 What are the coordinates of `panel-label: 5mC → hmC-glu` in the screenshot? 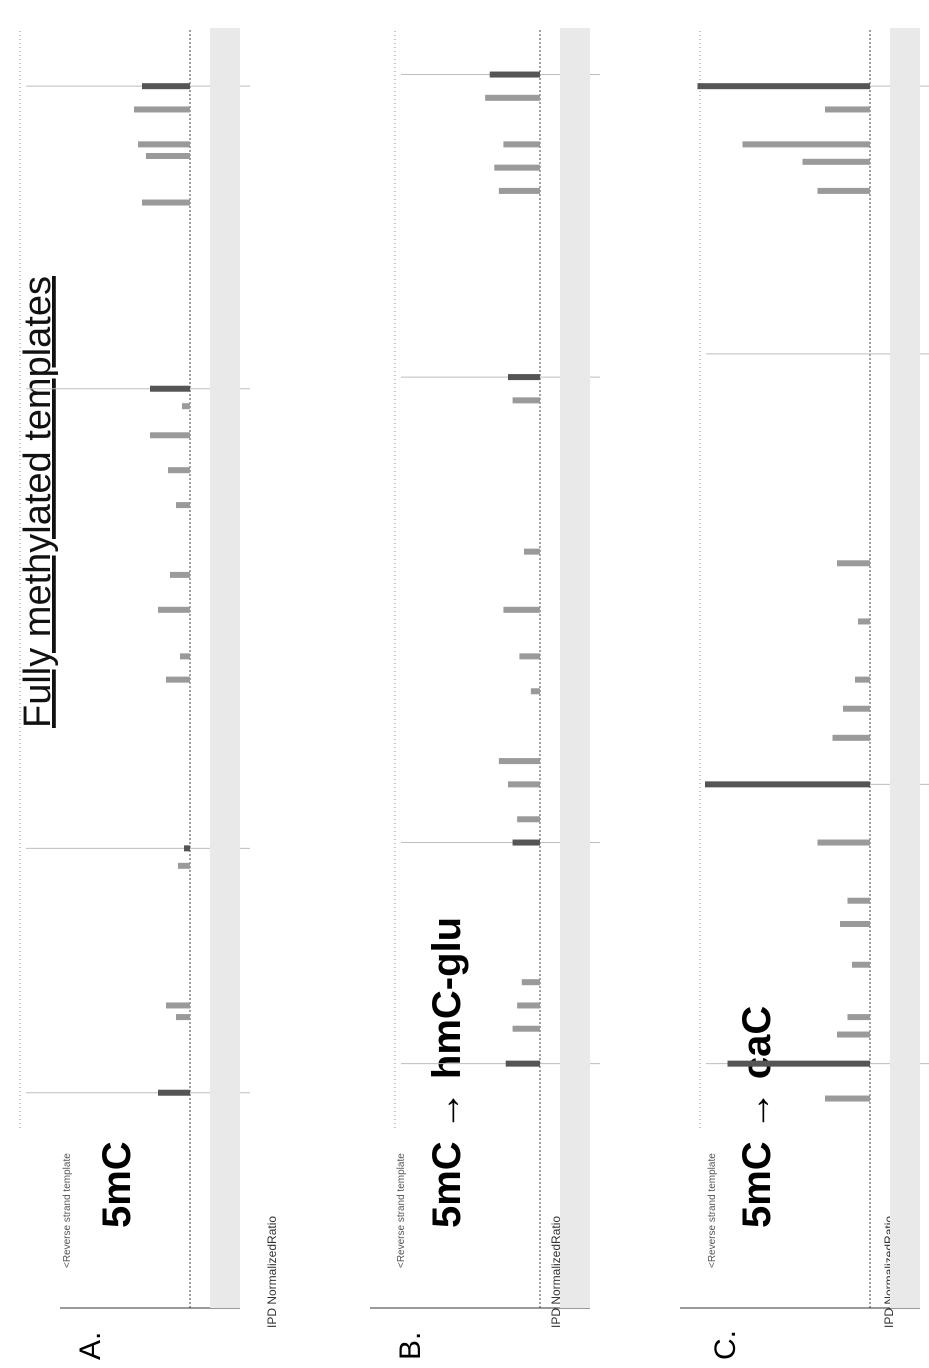 It's located at (447, 1072).